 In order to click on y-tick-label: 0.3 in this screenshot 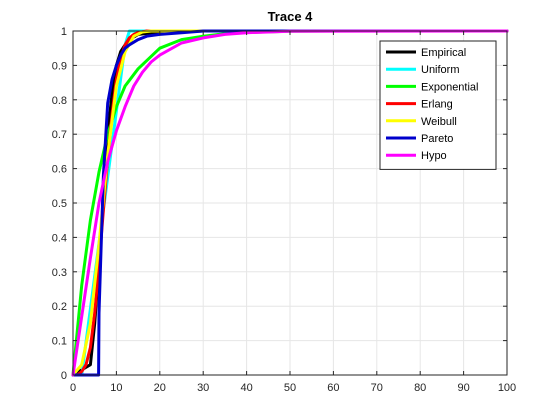, I will do `click(59, 273)`.